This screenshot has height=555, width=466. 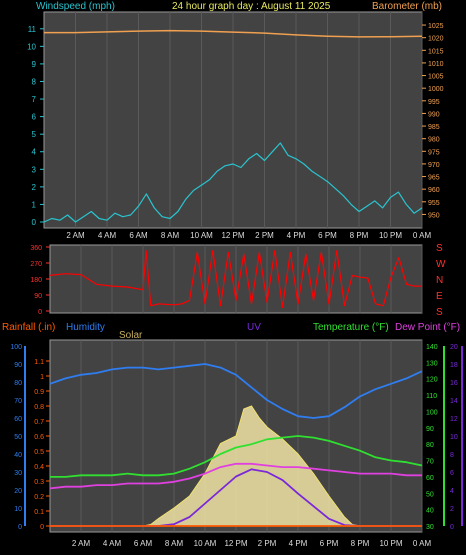 What do you see at coordinates (34, 222) in the screenshot?
I see `wind-tick-label: 0` at bounding box center [34, 222].